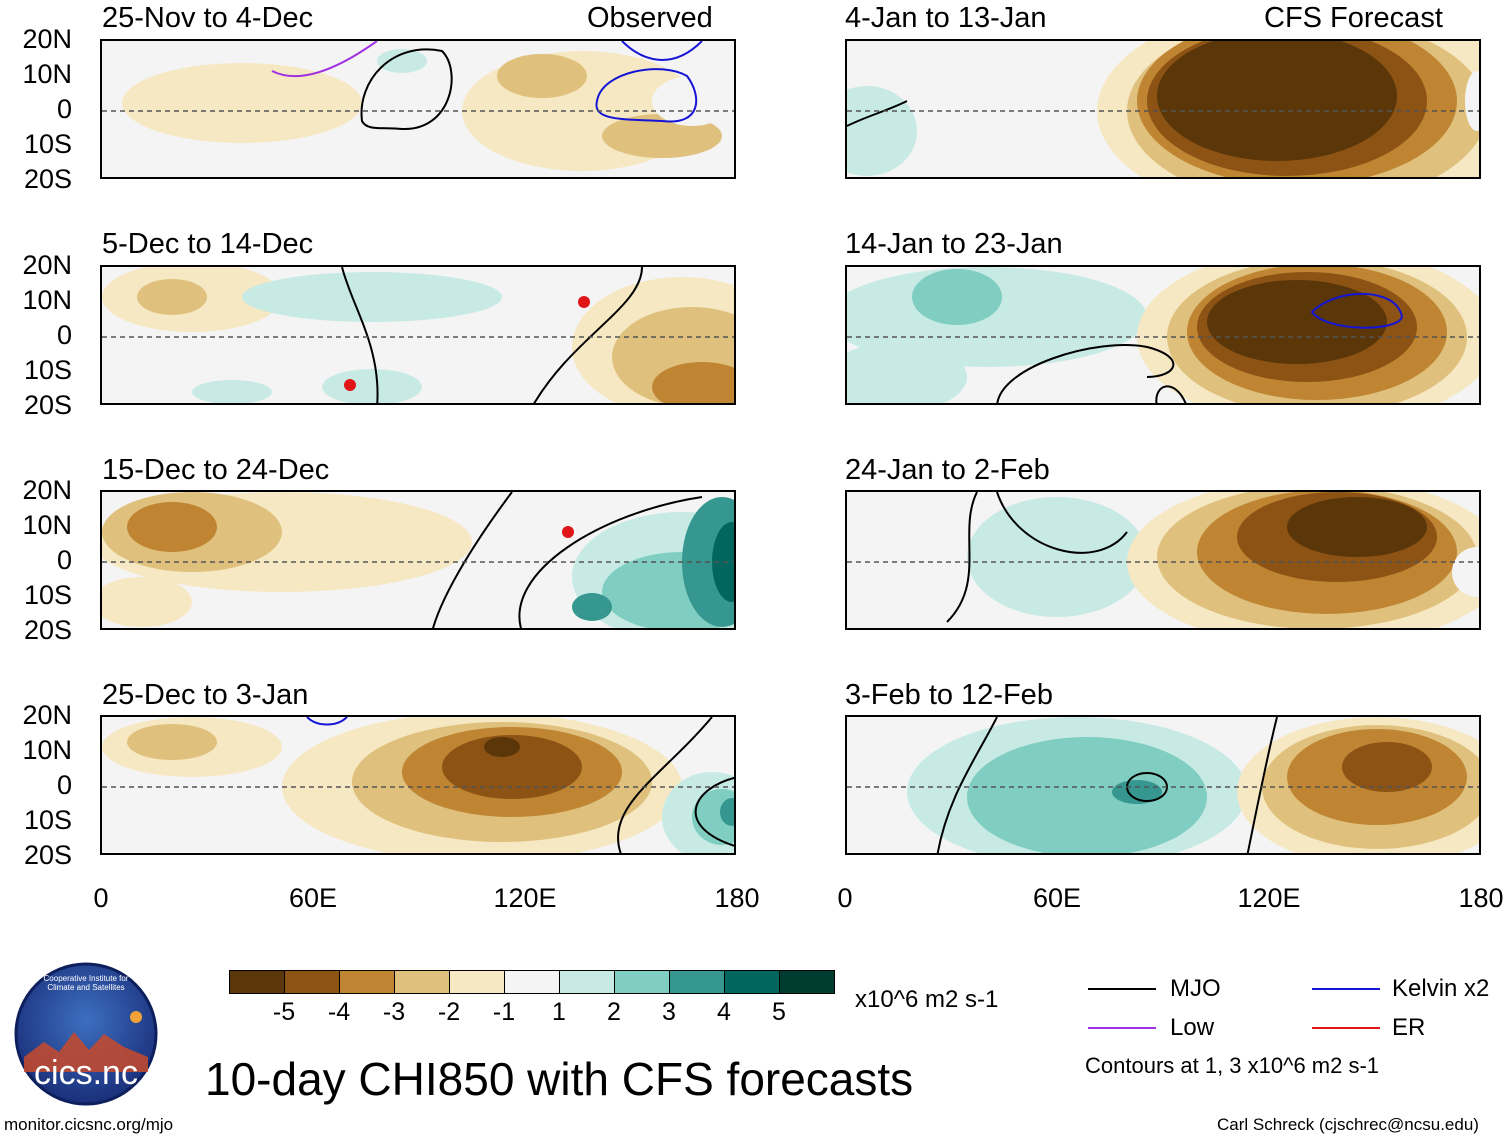 The image size is (1510, 1142). Describe the element at coordinates (927, 999) in the screenshot. I see `units-label: x10^6 m2 s-1` at that location.